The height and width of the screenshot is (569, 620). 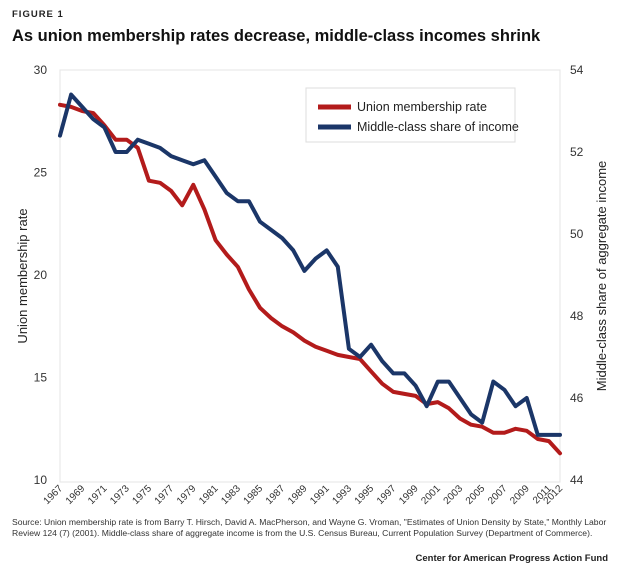 I want to click on x-tick-label: 1979, so click(x=187, y=495).